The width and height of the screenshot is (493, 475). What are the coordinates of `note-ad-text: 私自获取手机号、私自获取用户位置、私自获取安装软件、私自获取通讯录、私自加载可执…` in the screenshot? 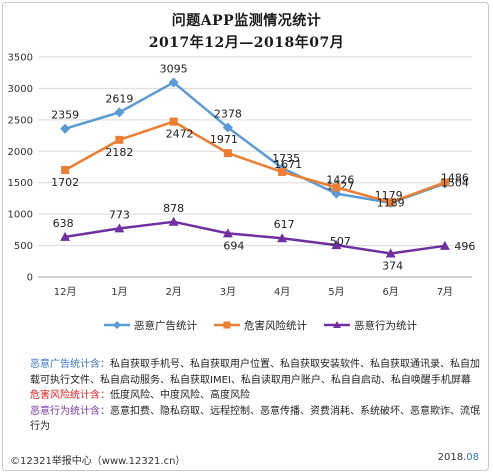 It's located at (255, 372).